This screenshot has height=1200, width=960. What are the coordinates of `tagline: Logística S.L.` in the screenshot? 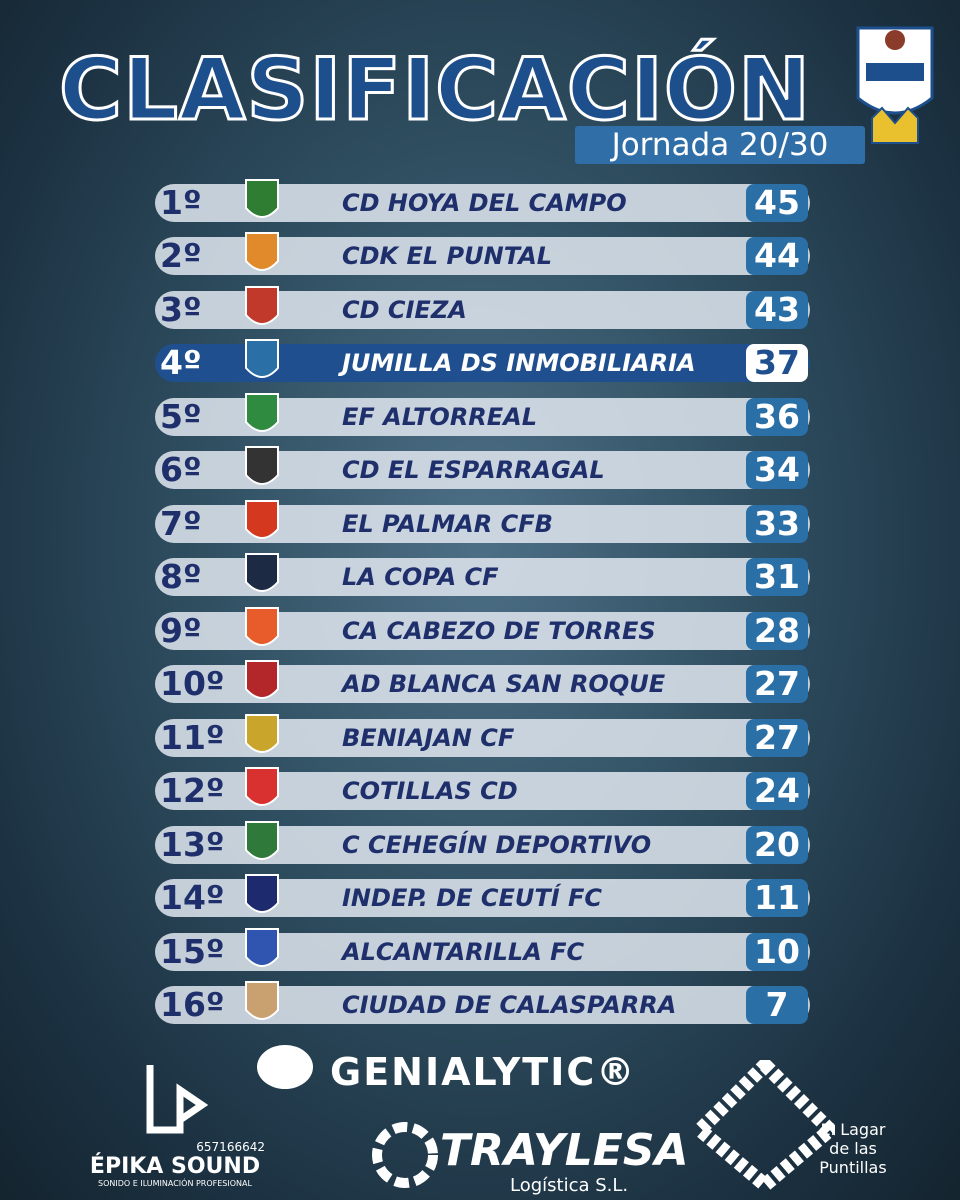 It's located at (569, 1185).